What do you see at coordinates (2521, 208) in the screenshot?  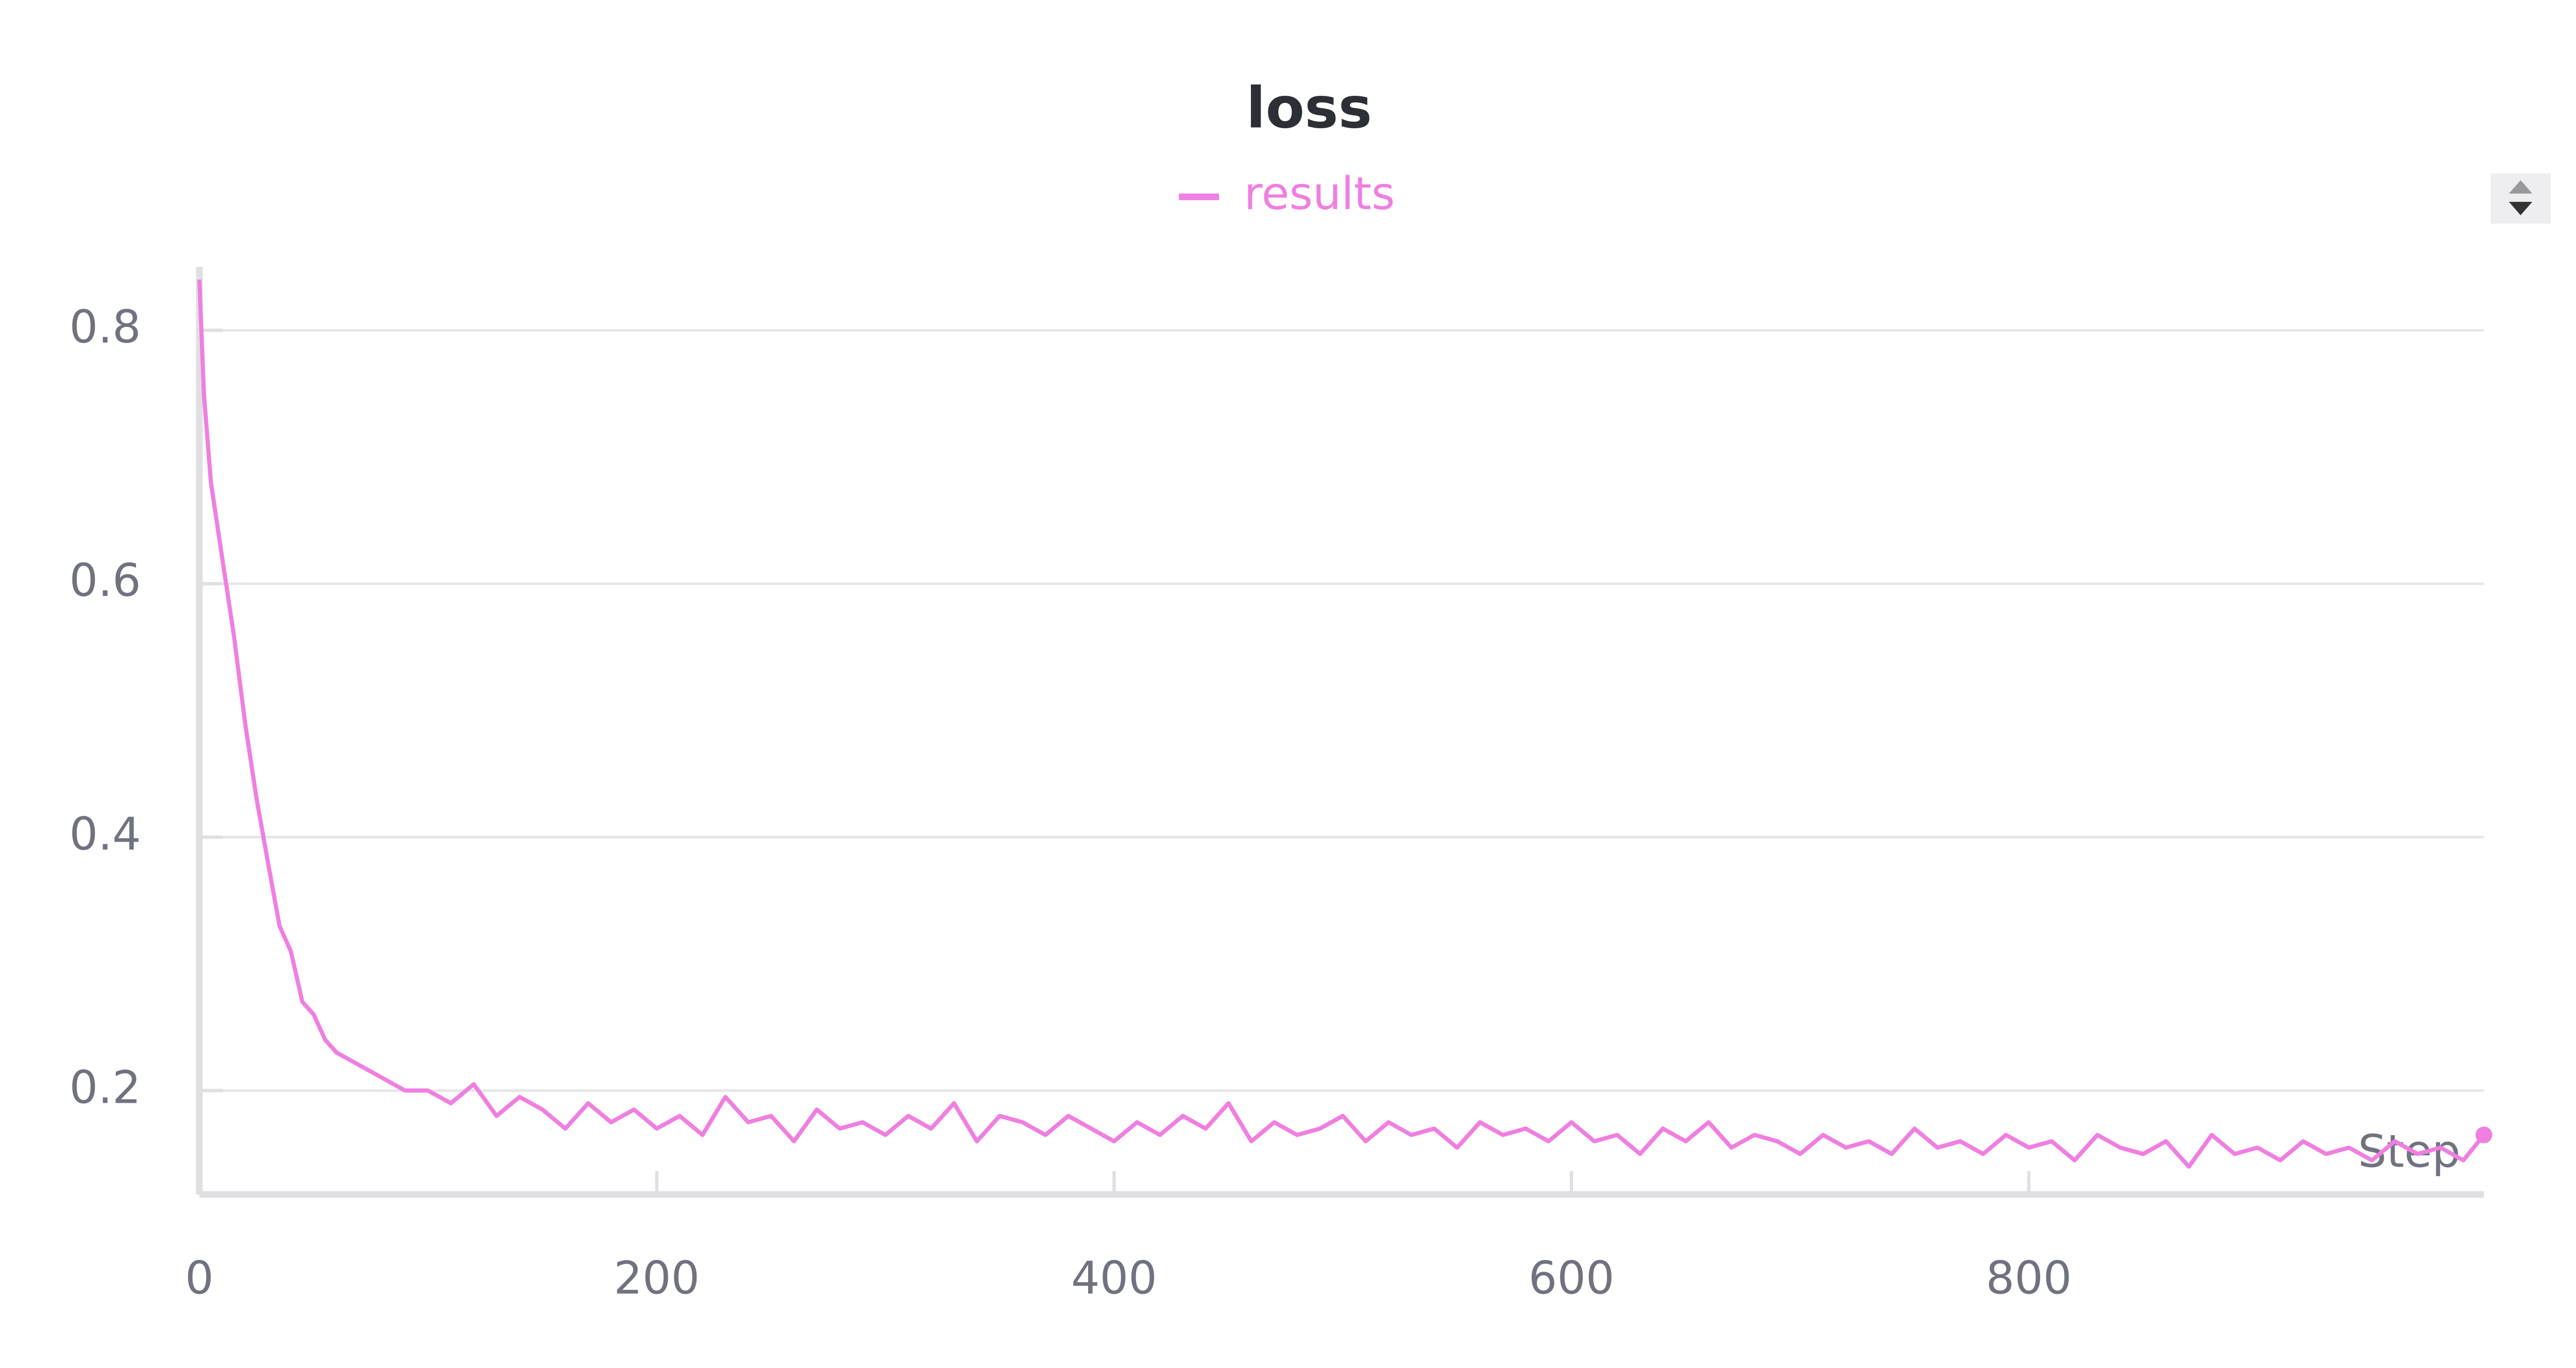 I see `scroll-down` at bounding box center [2521, 208].